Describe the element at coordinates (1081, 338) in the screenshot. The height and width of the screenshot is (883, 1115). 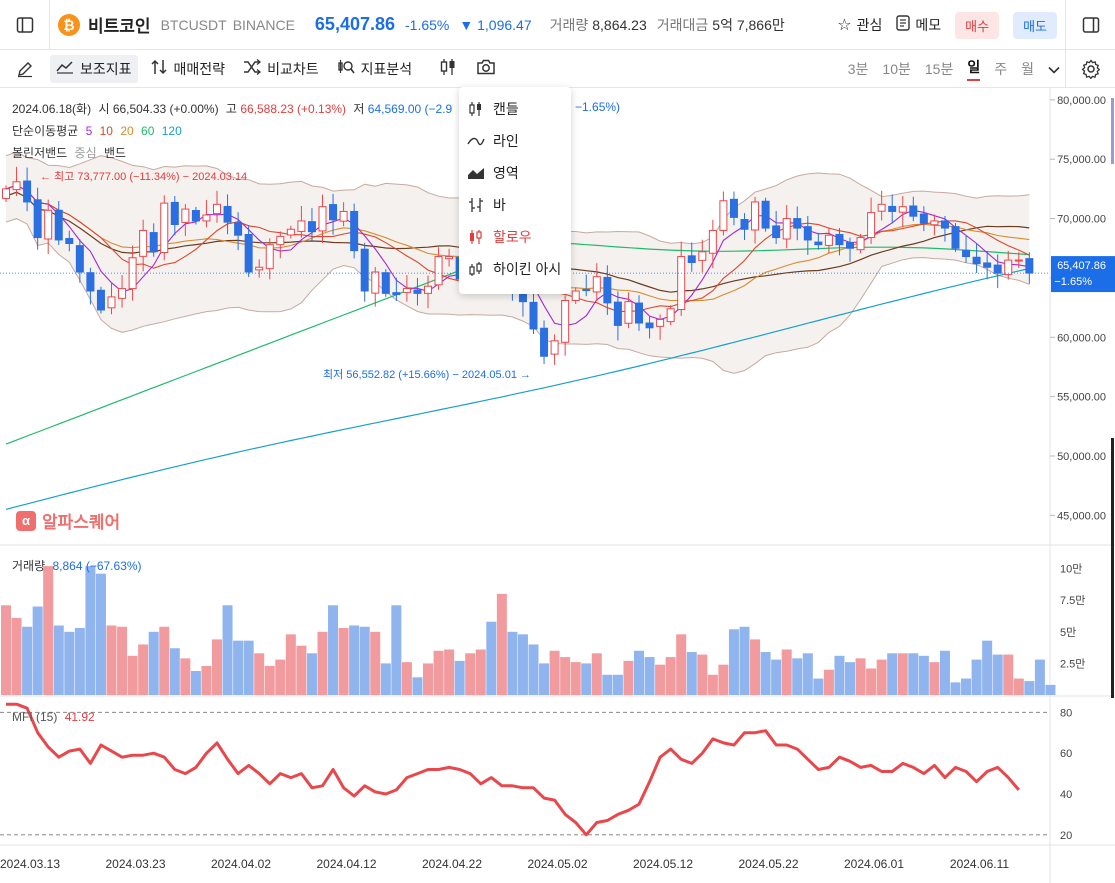
I see `price-tick-label: 60,000.00` at that location.